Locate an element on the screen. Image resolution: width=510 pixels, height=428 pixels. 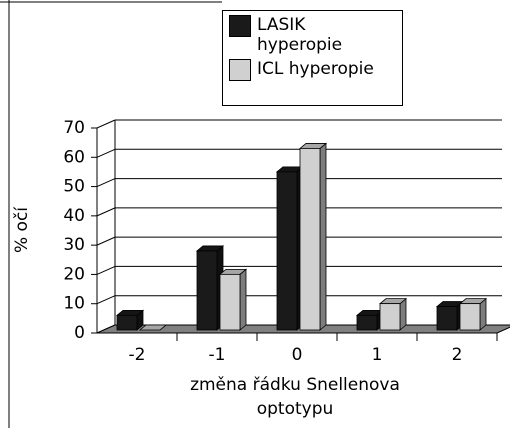
legend-label: LASIK hyperopie is located at coordinates (300, 35).